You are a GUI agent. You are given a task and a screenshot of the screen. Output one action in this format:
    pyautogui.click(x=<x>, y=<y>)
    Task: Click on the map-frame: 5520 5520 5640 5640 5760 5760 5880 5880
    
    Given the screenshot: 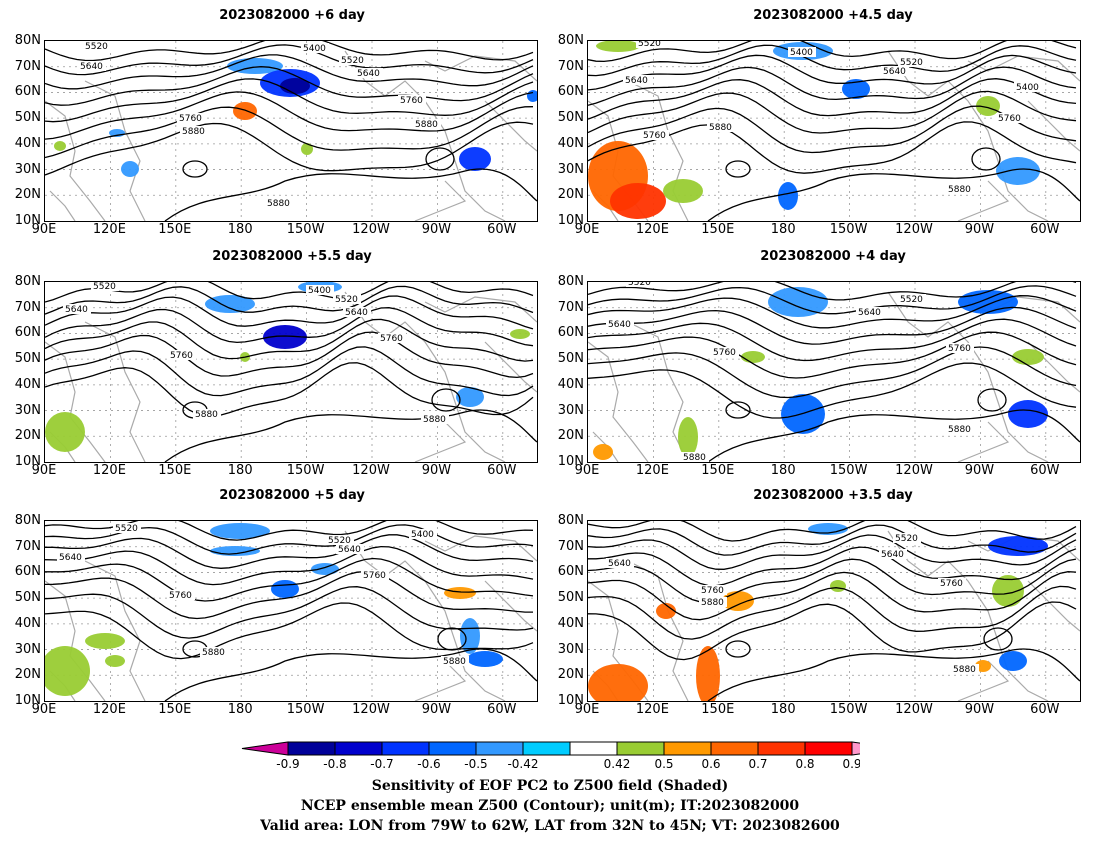 What is the action you would take?
    pyautogui.click(x=834, y=372)
    